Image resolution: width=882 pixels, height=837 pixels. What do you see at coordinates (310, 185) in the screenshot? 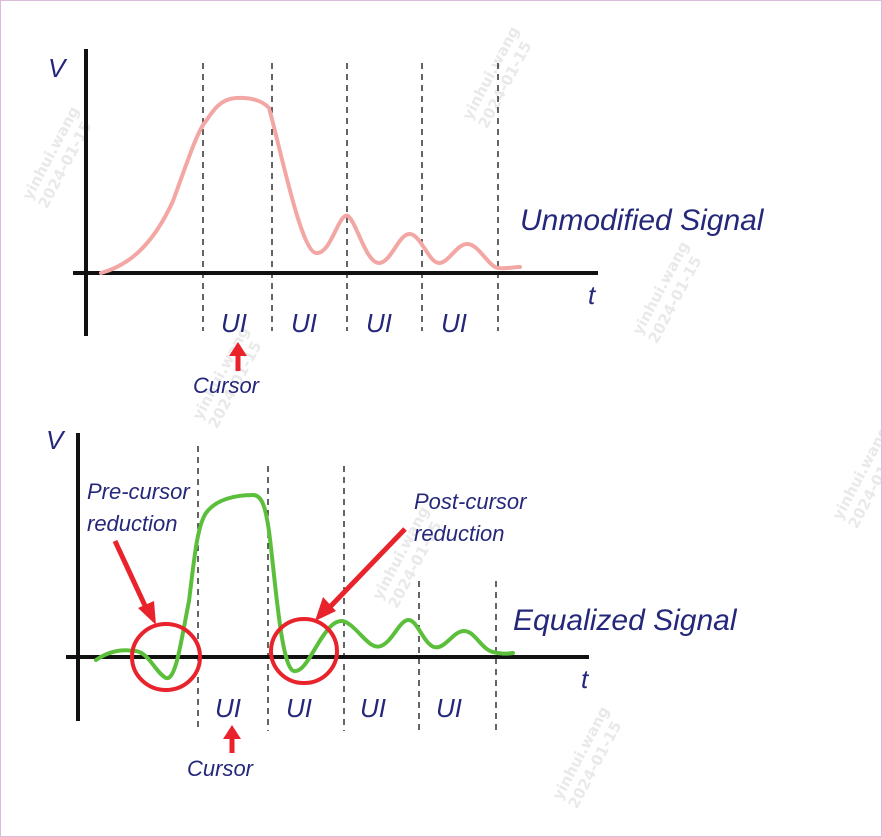
I see `unmodified-signal-curve` at bounding box center [310, 185].